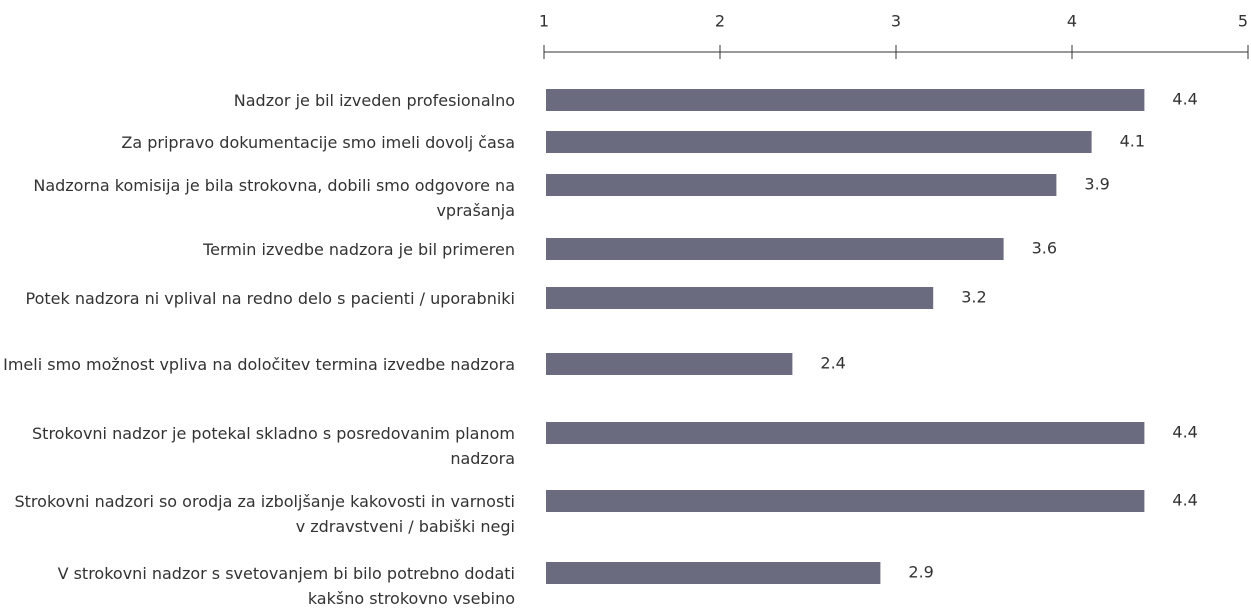  Describe the element at coordinates (1072, 21) in the screenshot. I see `x-tick-label: 4` at that location.